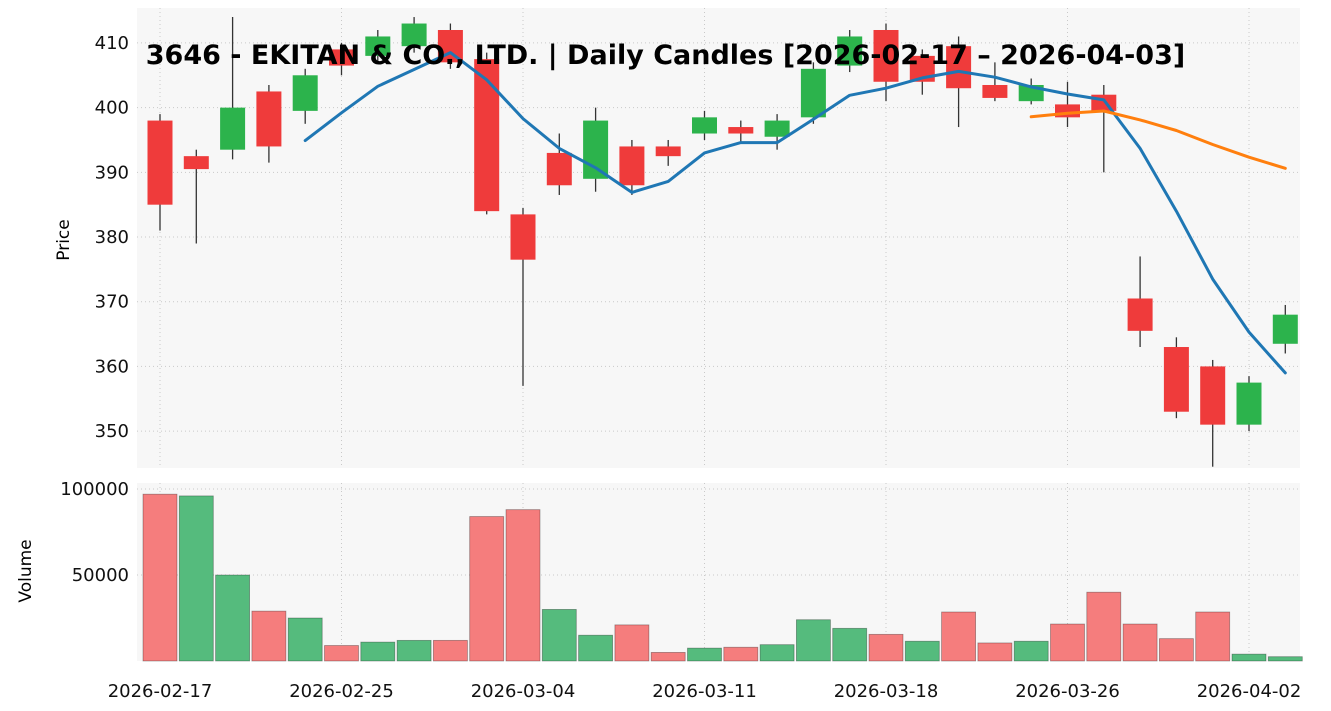  I want to click on price-tick-label: 400, so click(112, 108).